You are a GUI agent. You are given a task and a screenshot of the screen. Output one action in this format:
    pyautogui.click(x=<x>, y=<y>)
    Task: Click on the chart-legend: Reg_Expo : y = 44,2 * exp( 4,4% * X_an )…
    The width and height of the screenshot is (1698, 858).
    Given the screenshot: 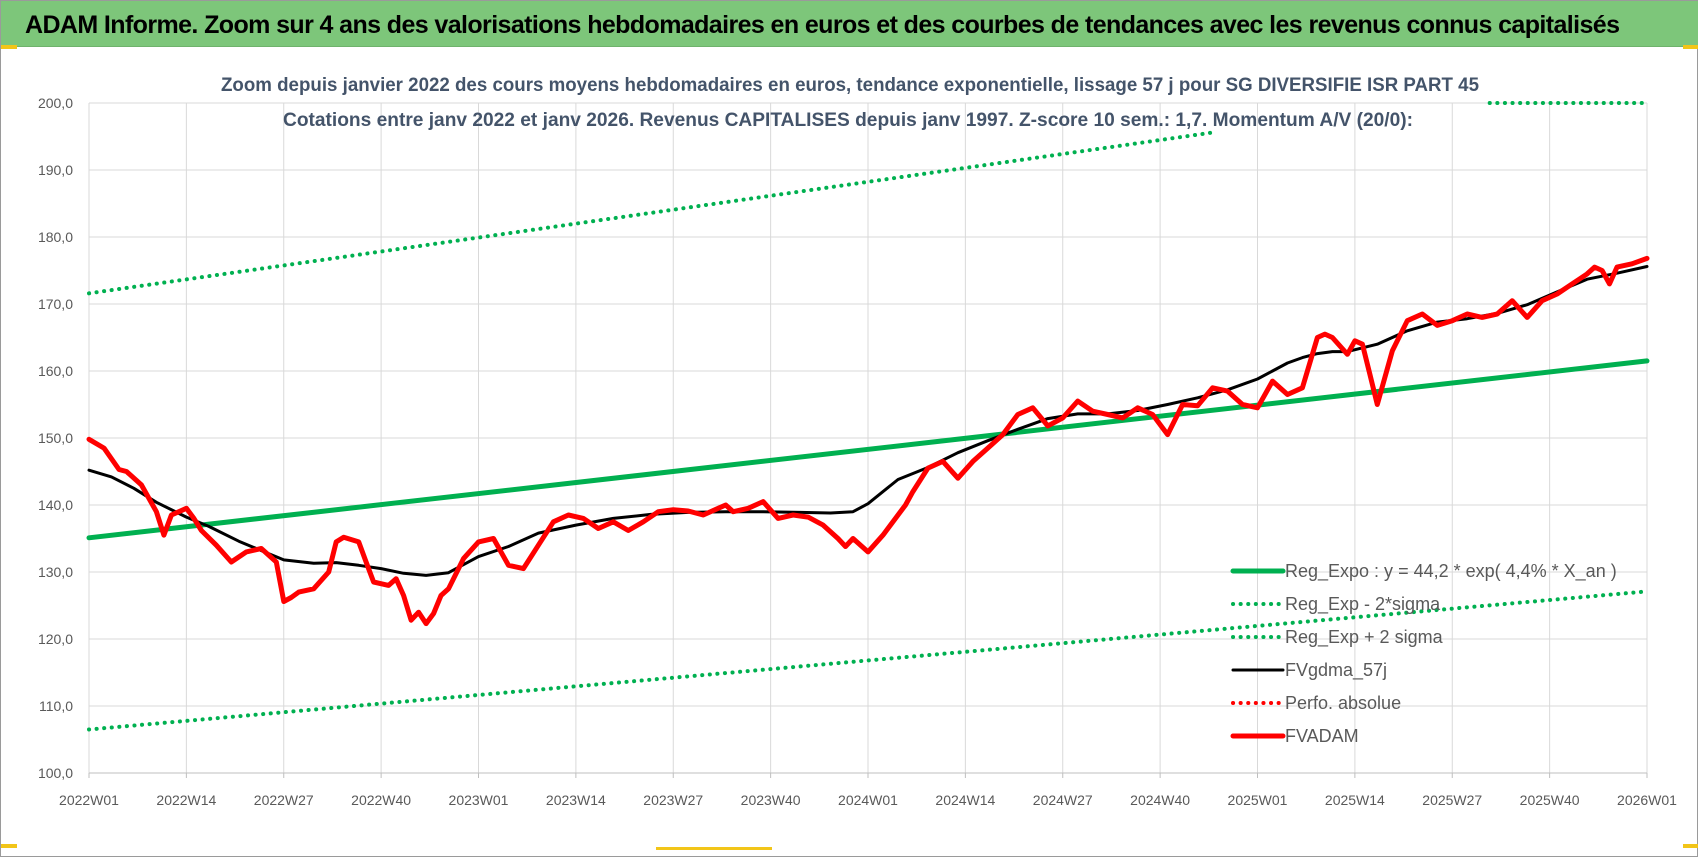 What is the action you would take?
    pyautogui.click(x=1423, y=653)
    